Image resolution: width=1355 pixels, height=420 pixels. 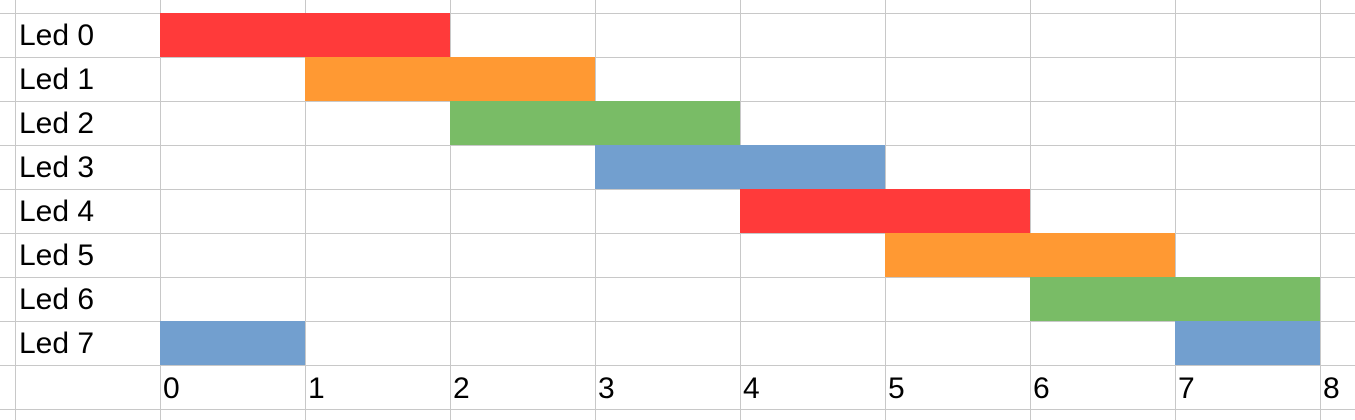 I want to click on x-tick-7: 7, so click(x=1186, y=388).